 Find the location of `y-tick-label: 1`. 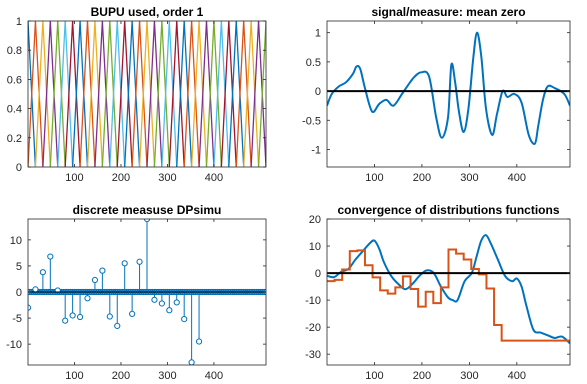

y-tick-label: 1 is located at coordinates (318, 34).